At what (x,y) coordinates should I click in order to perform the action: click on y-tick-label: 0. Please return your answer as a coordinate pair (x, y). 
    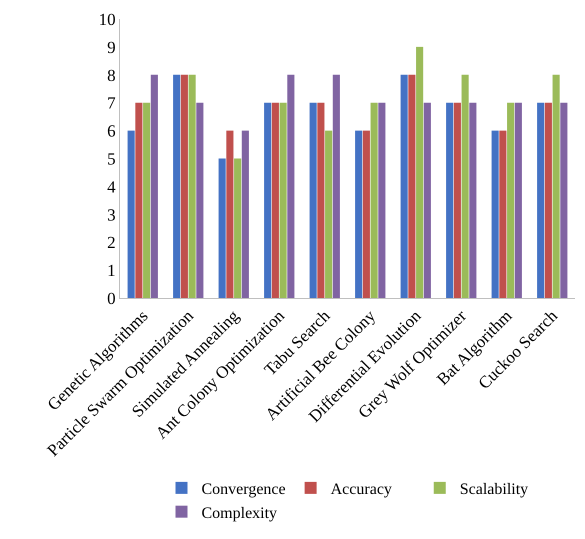
    Looking at the image, I should click on (111, 298).